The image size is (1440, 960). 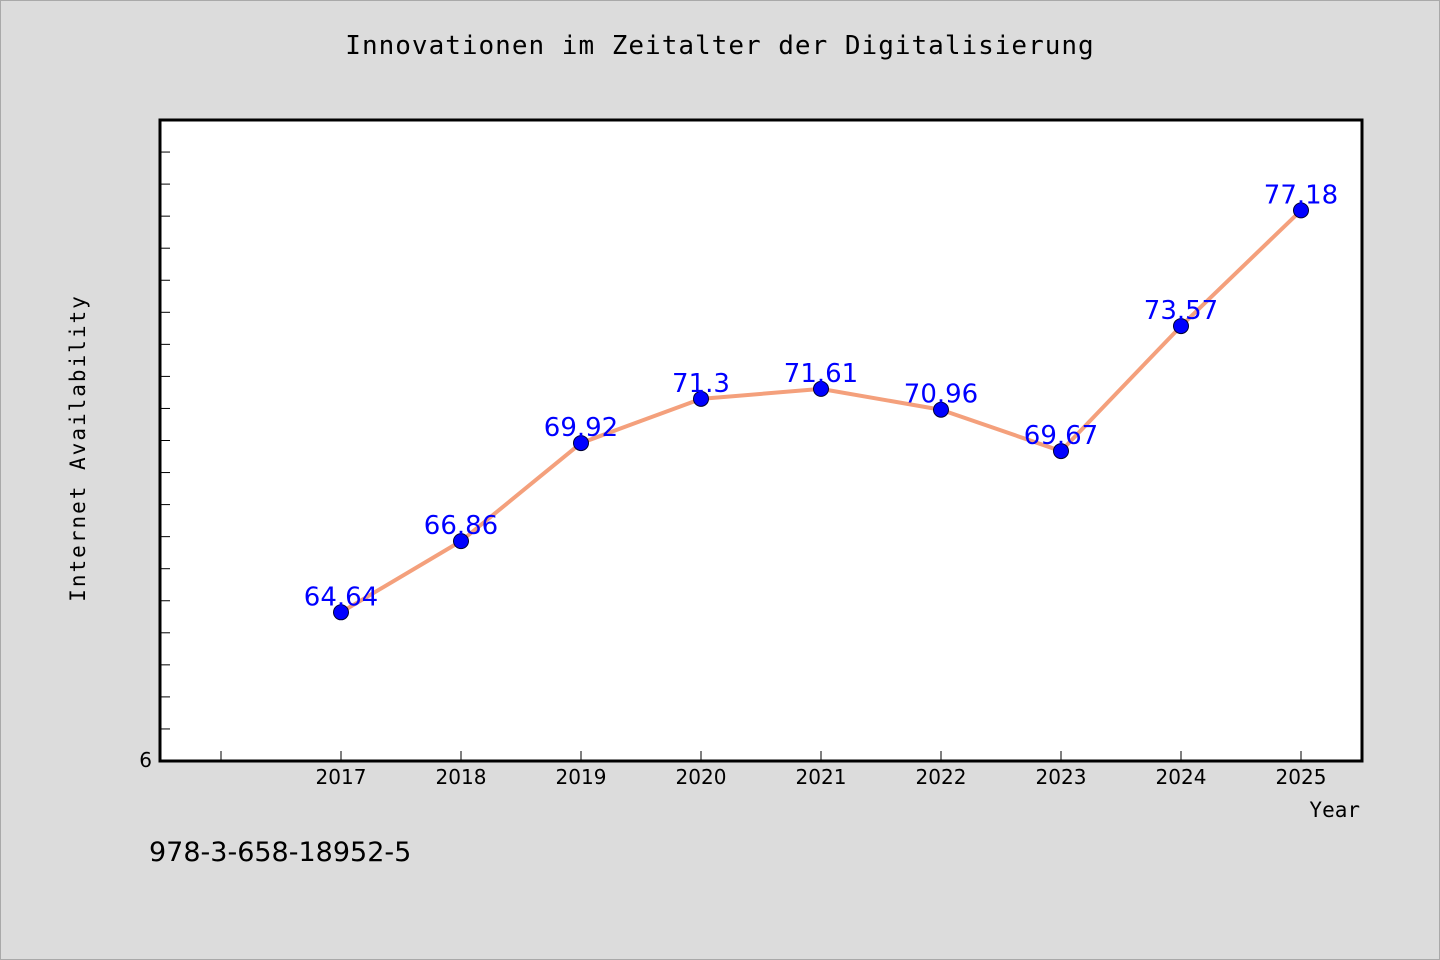 What do you see at coordinates (78, 448) in the screenshot?
I see `y-axis-label: Internet Availability` at bounding box center [78, 448].